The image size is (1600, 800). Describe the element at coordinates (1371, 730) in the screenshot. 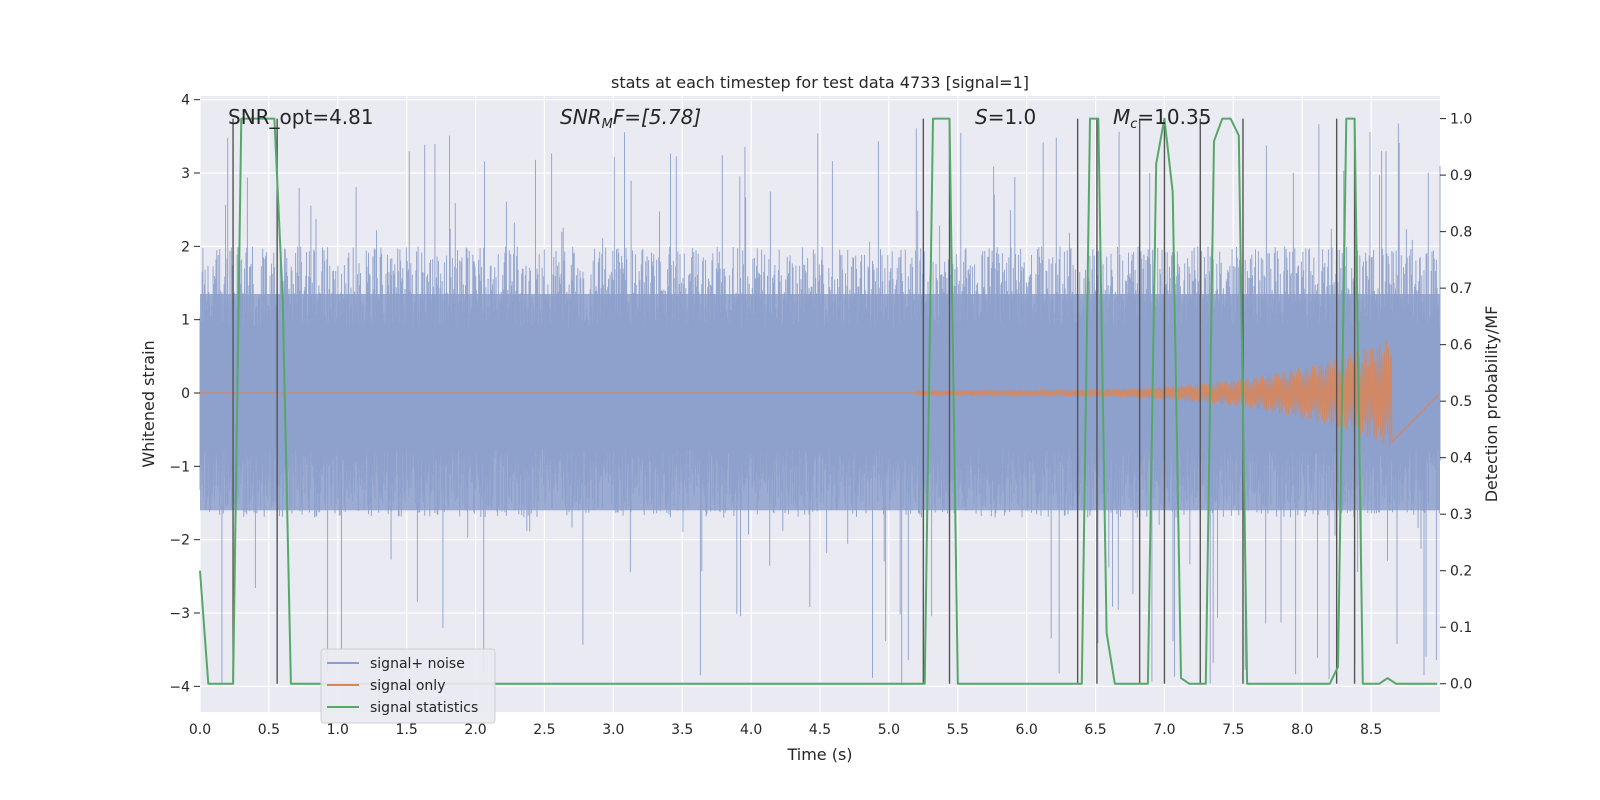

I see `x-tick-label-17: 8.5` at that location.